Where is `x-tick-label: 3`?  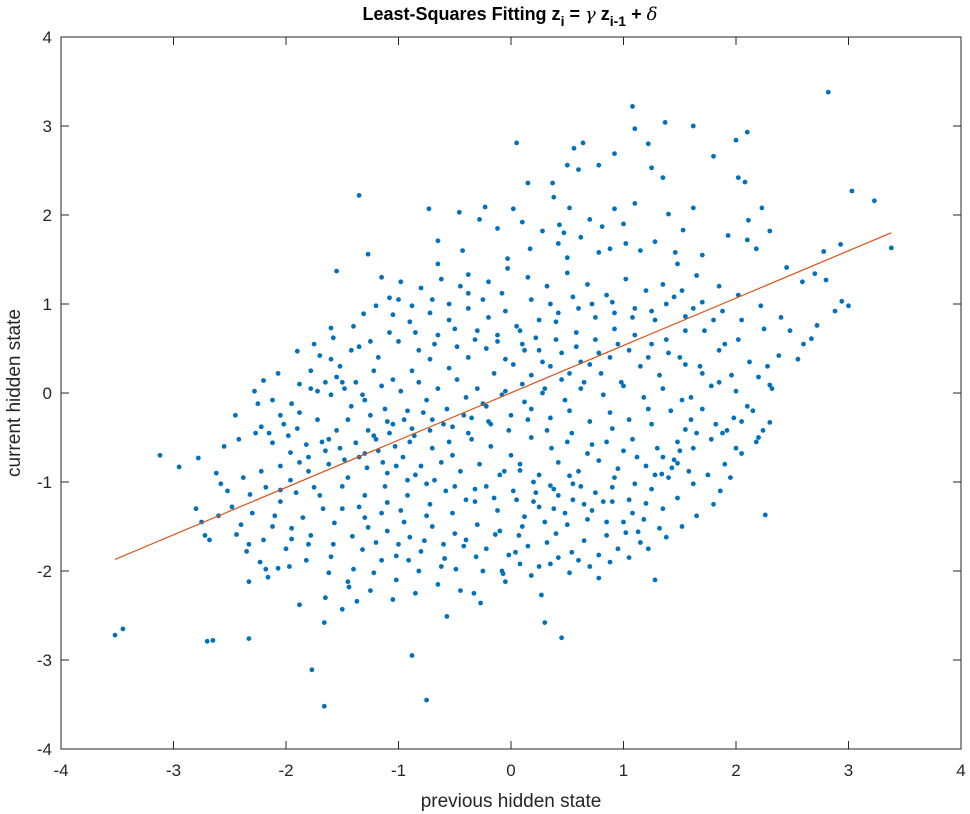
x-tick-label: 3 is located at coordinates (848, 770).